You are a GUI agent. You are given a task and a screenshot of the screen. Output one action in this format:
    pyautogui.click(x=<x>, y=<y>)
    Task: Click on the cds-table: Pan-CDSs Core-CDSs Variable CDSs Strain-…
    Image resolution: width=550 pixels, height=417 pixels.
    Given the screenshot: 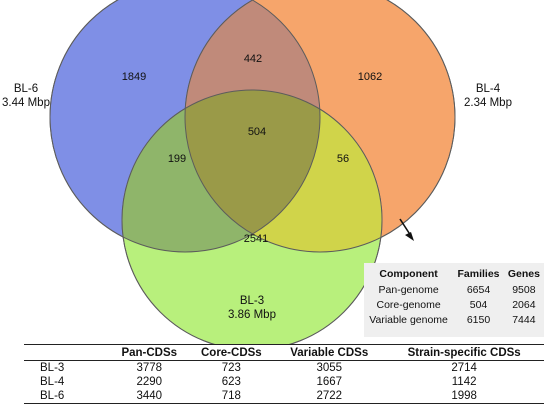 What is the action you would take?
    pyautogui.click(x=284, y=374)
    